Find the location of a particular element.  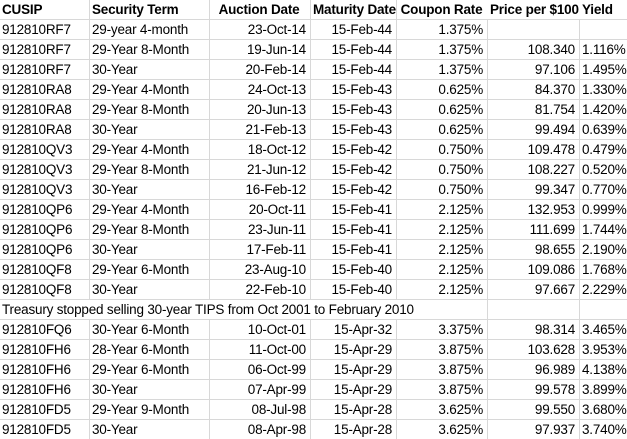

table-cell: 08-Jul-98 is located at coordinates (260, 410).